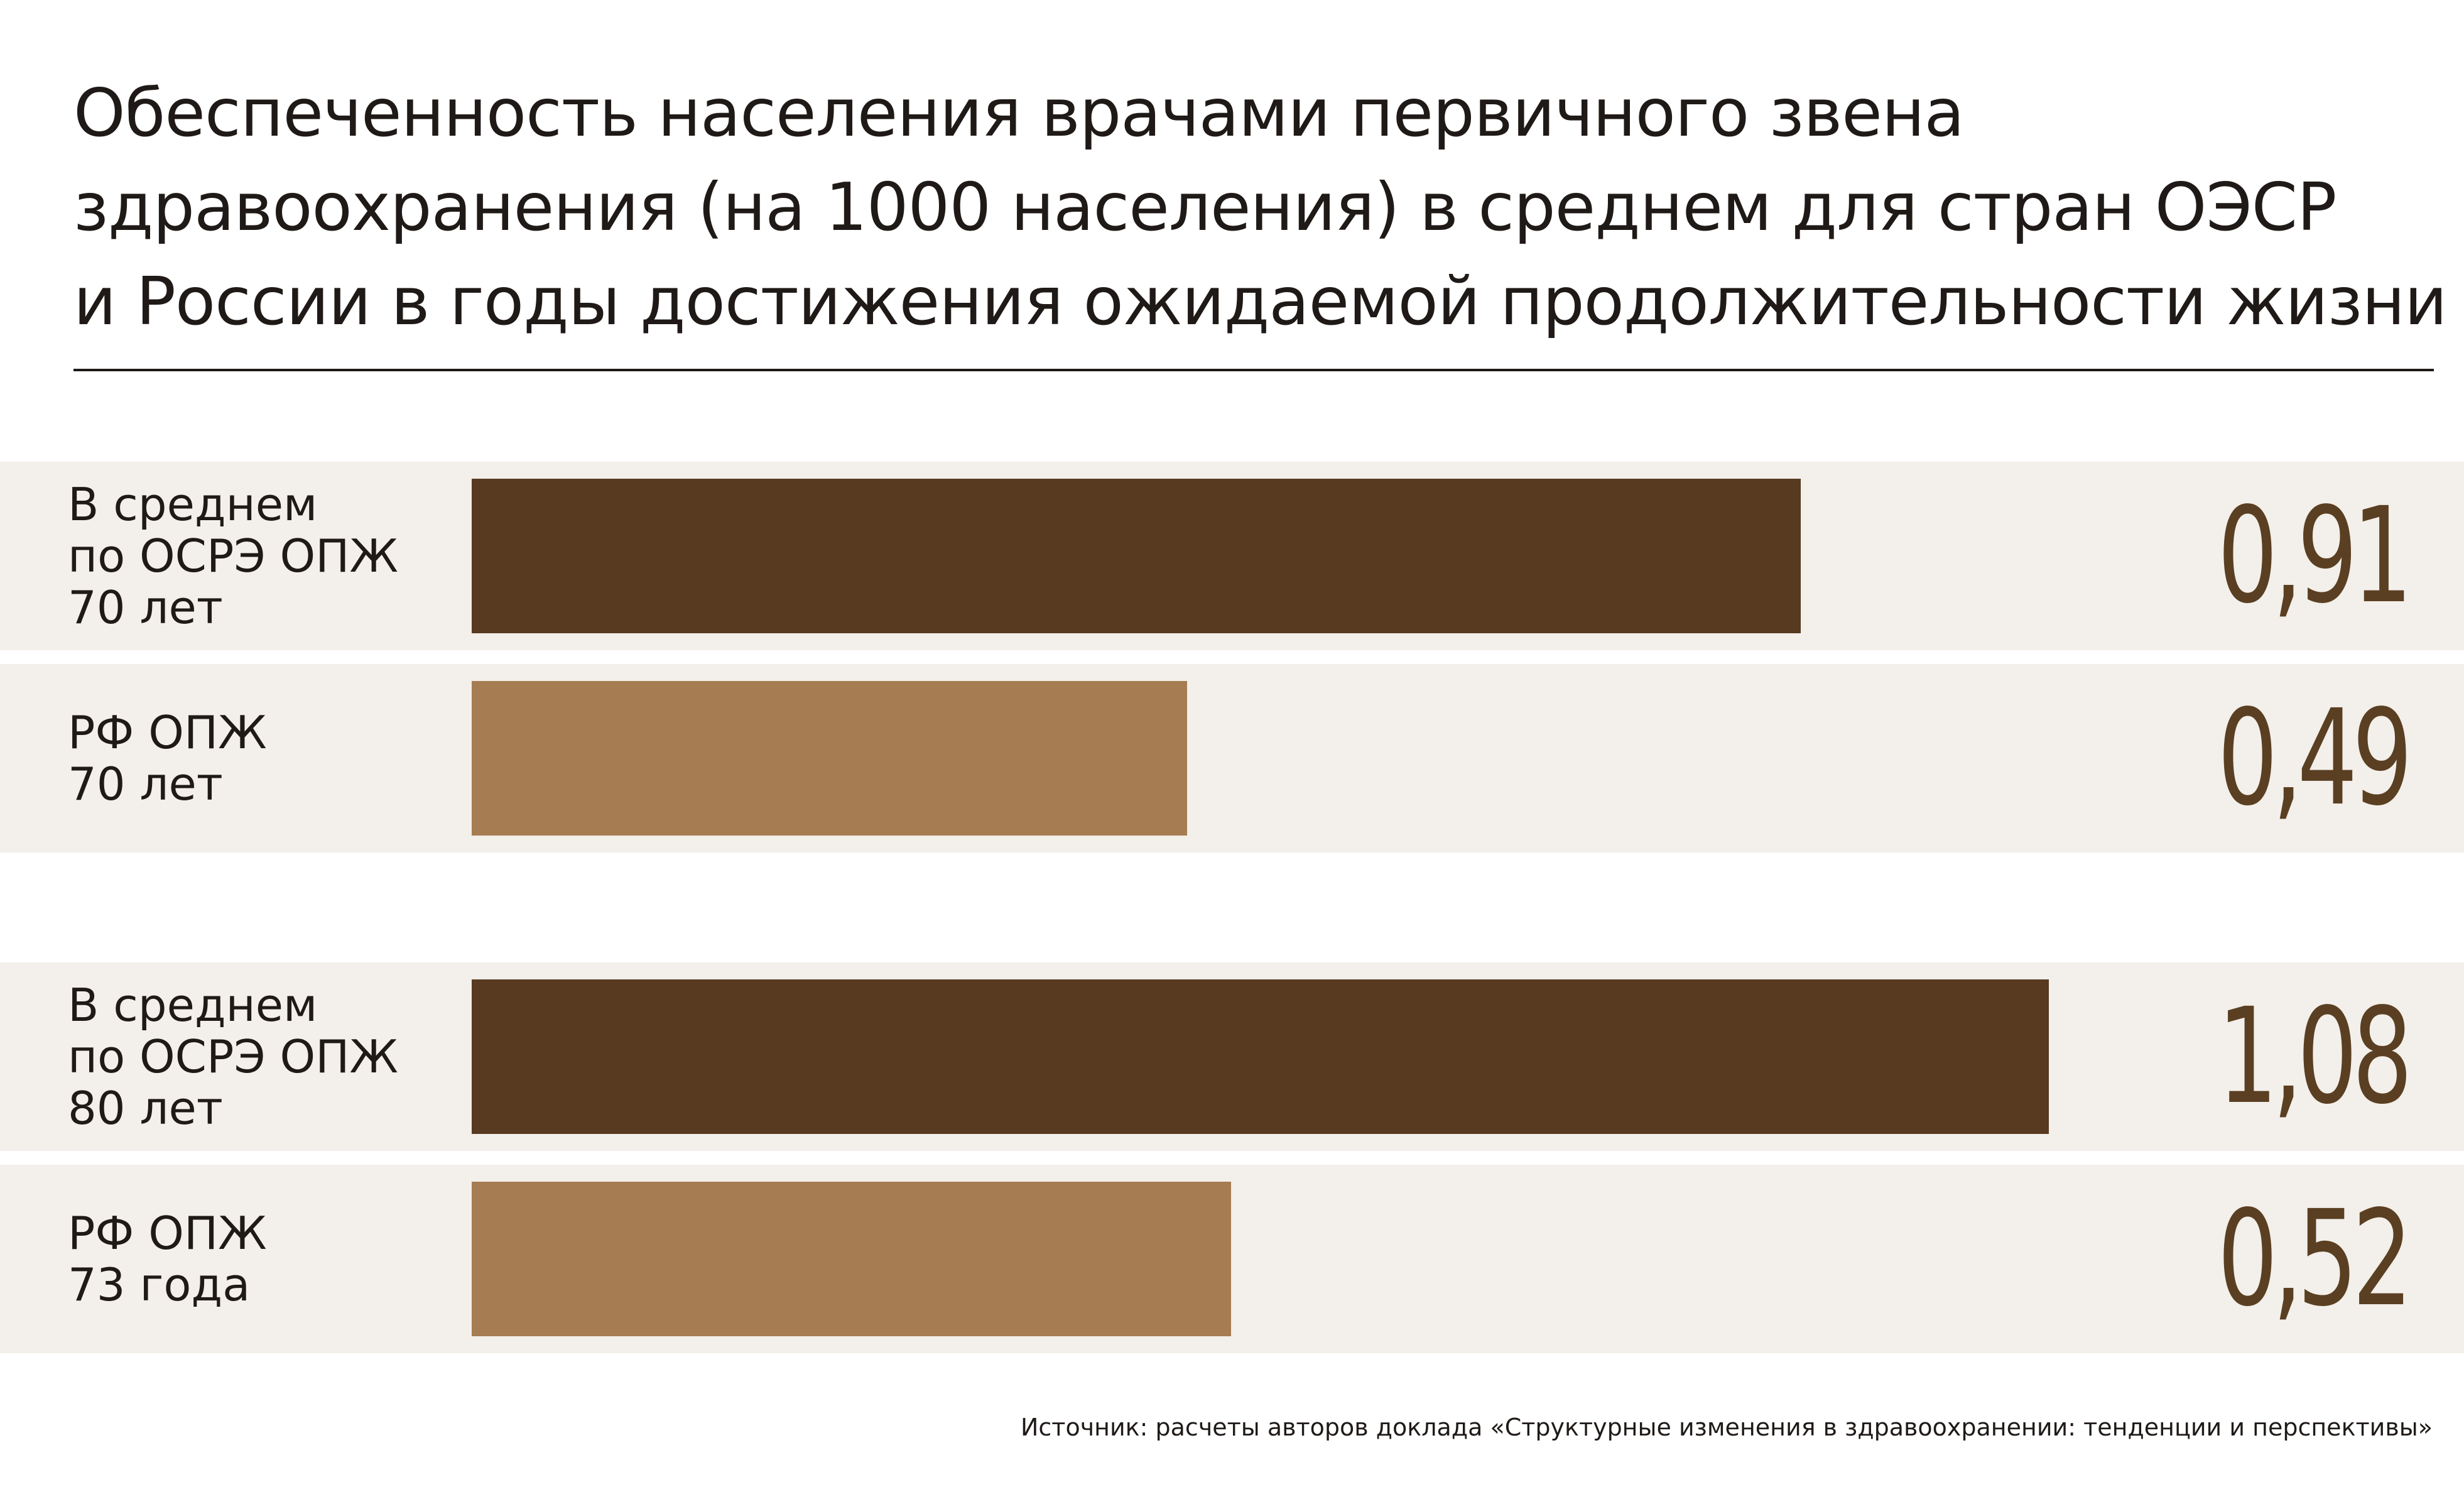  Describe the element at coordinates (2315, 556) in the screenshot. I see `bar-value-label: 0,91` at that location.